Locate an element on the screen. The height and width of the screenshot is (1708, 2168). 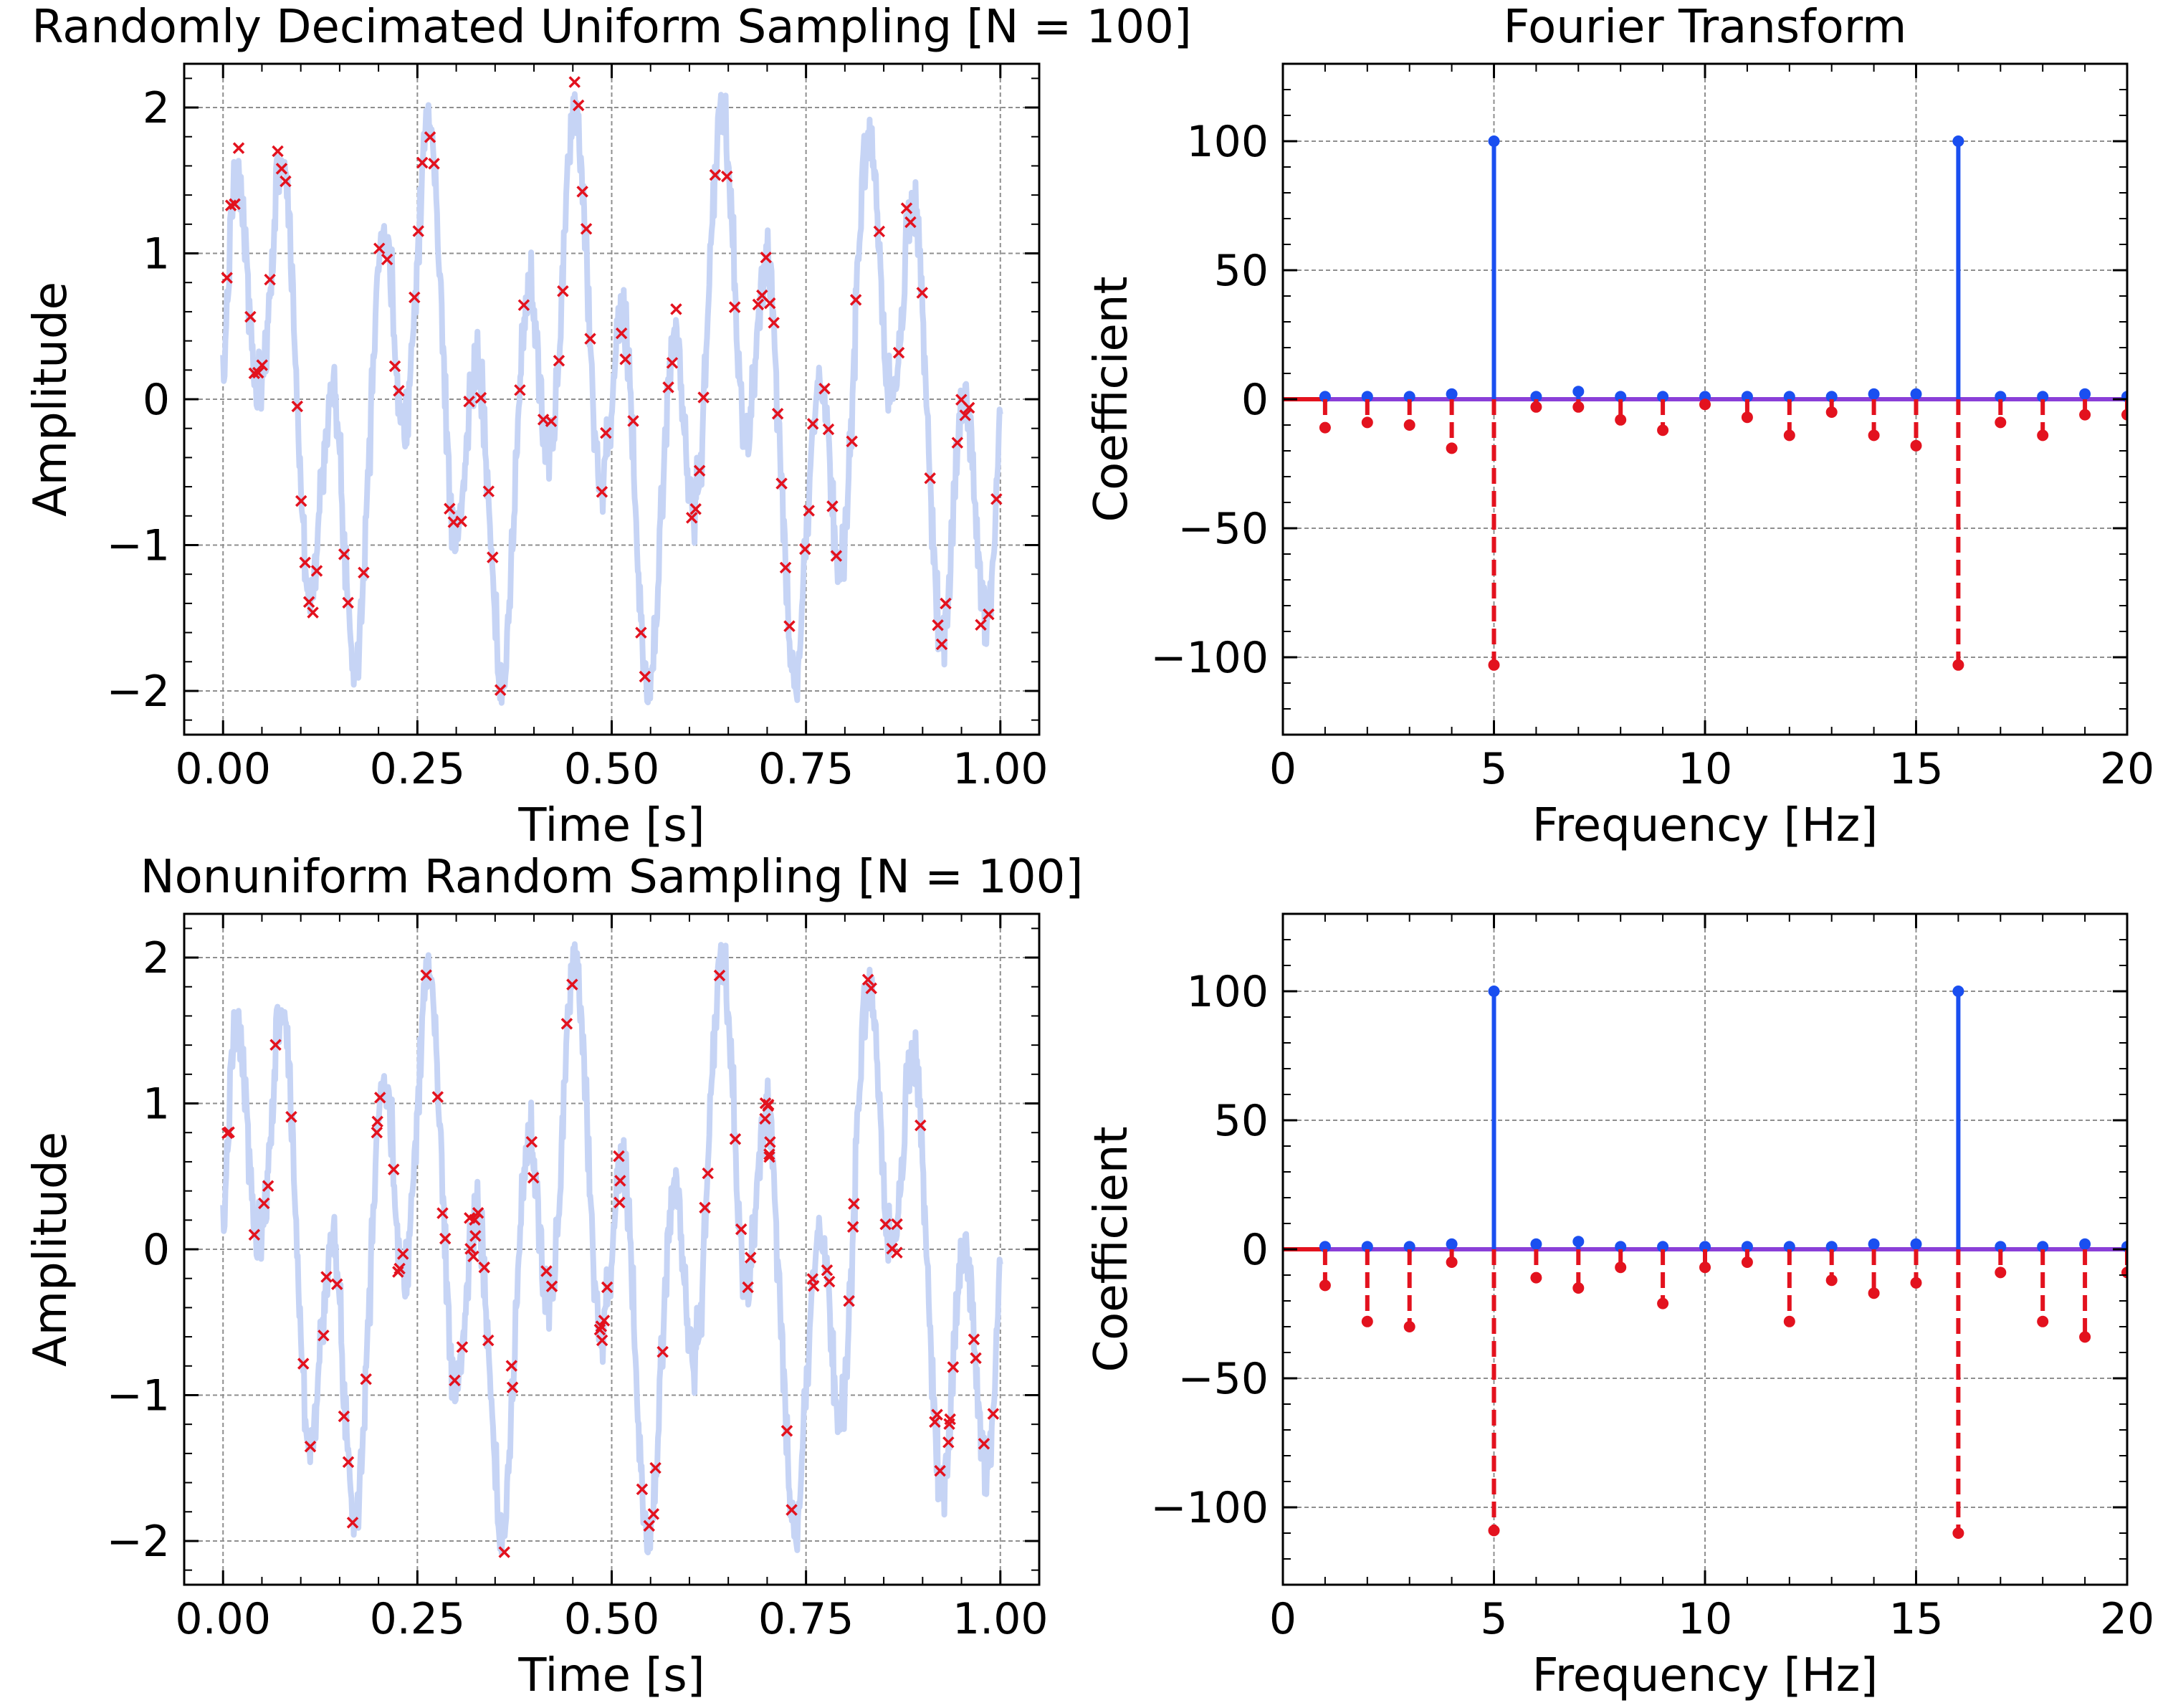
plot-area is located at coordinates (611, 1249).